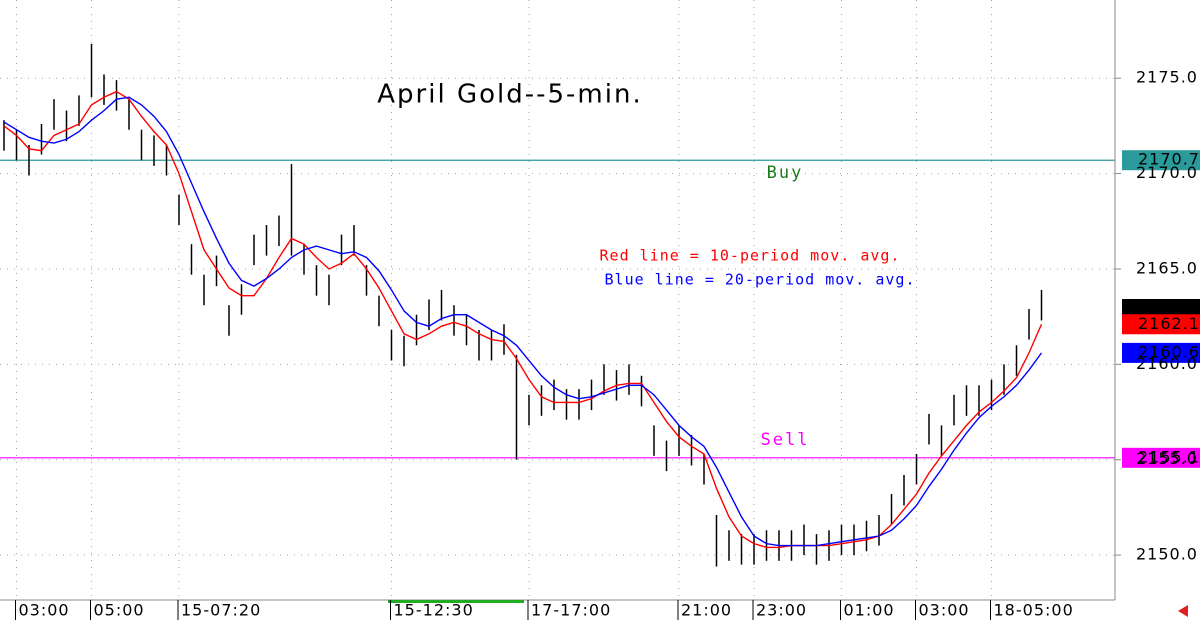 The height and width of the screenshot is (620, 1200). I want to click on legend-entry: Red line = 10-period mov. avg., so click(750, 256).